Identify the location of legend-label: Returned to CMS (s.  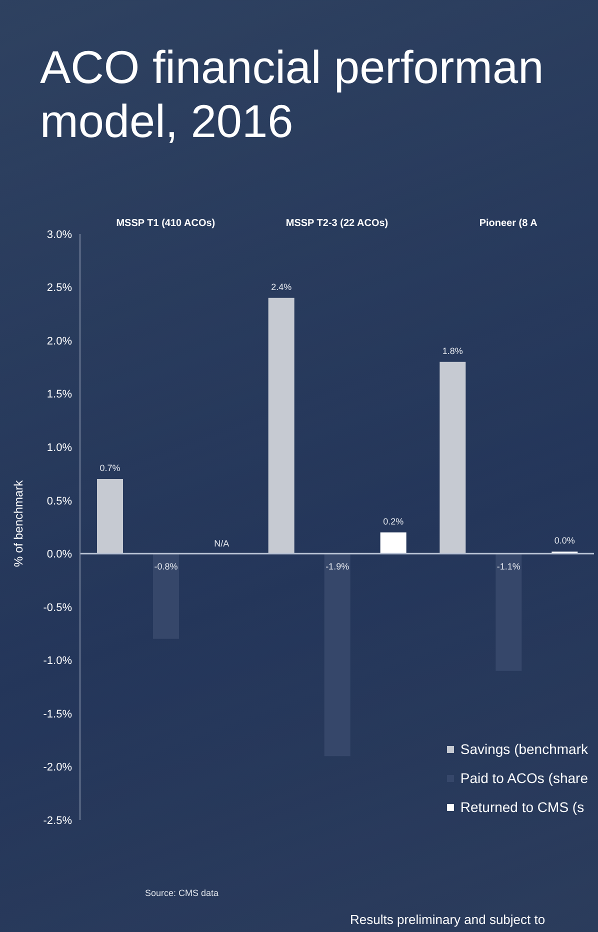
(522, 807).